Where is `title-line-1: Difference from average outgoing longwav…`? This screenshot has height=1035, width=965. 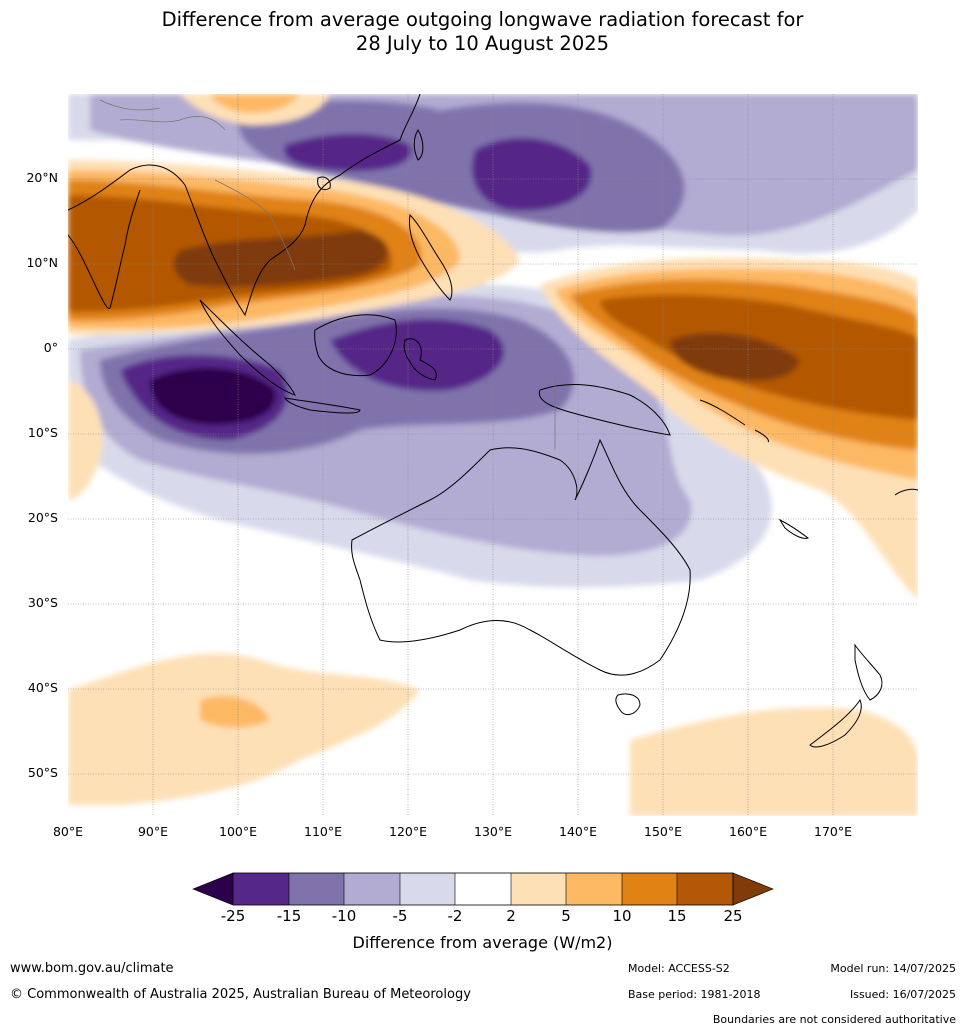
title-line-1: Difference from average outgoing longwav… is located at coordinates (482, 19).